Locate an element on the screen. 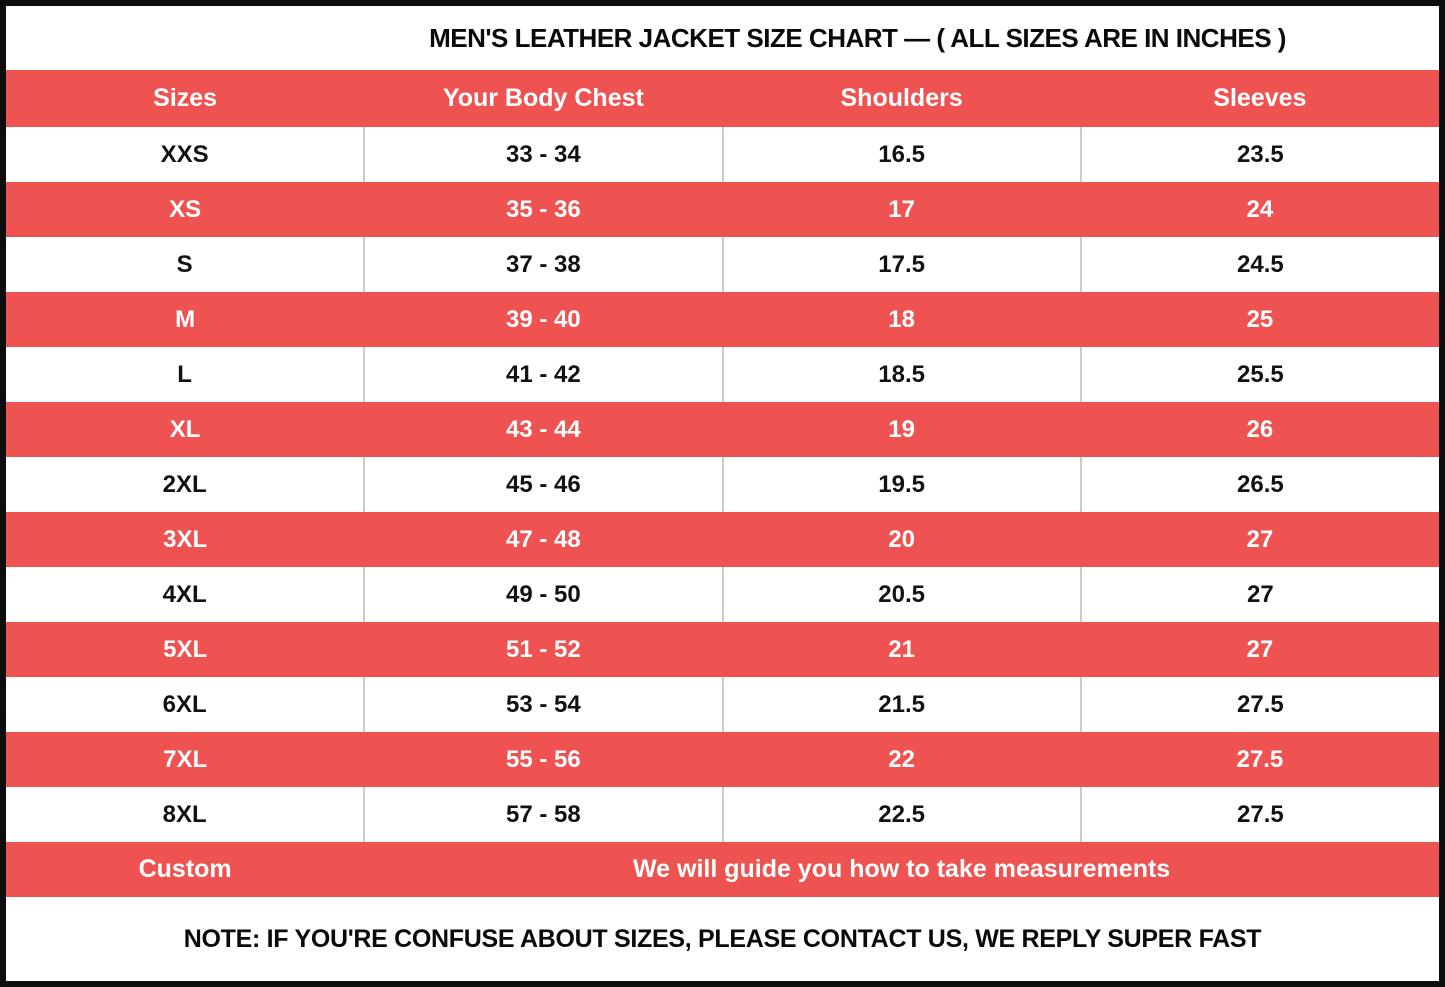 This screenshot has width=1445, height=987. shoulders-cell: 18.5 is located at coordinates (901, 374).